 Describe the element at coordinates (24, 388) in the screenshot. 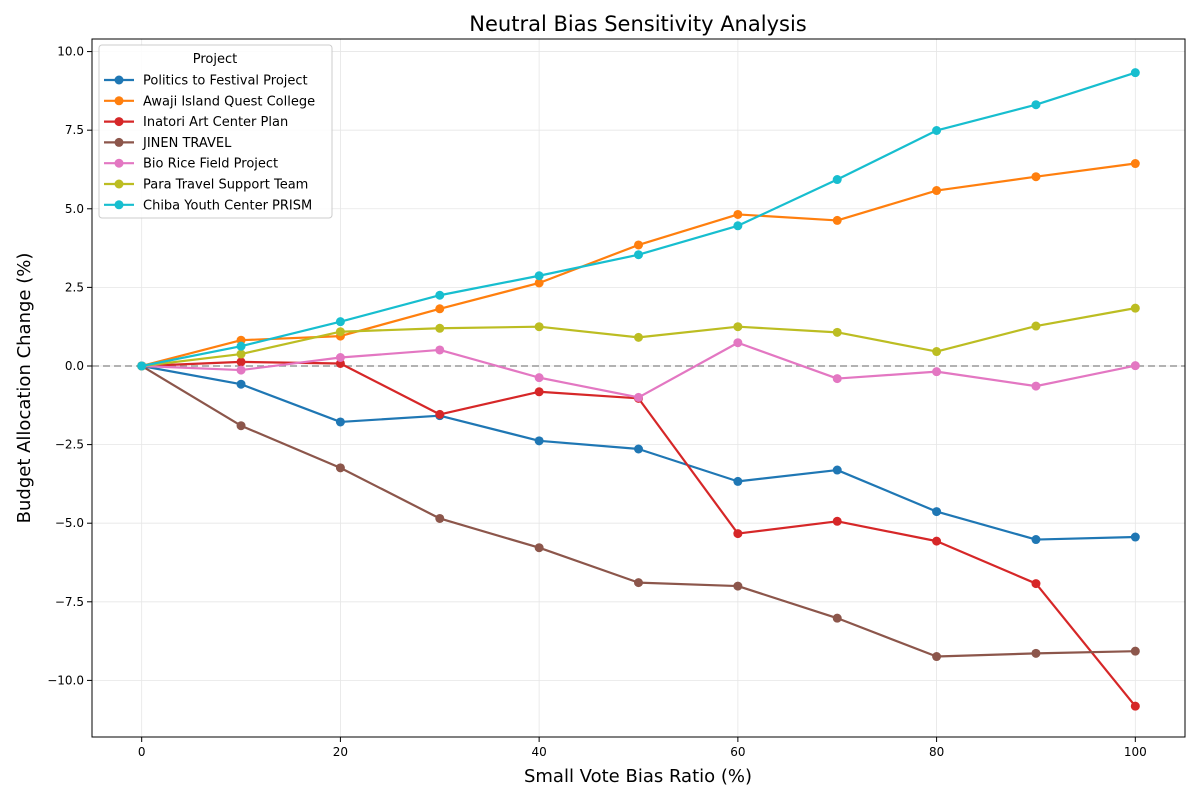

I see `y-axis-title: Budget Allocation Change (%)` at that location.